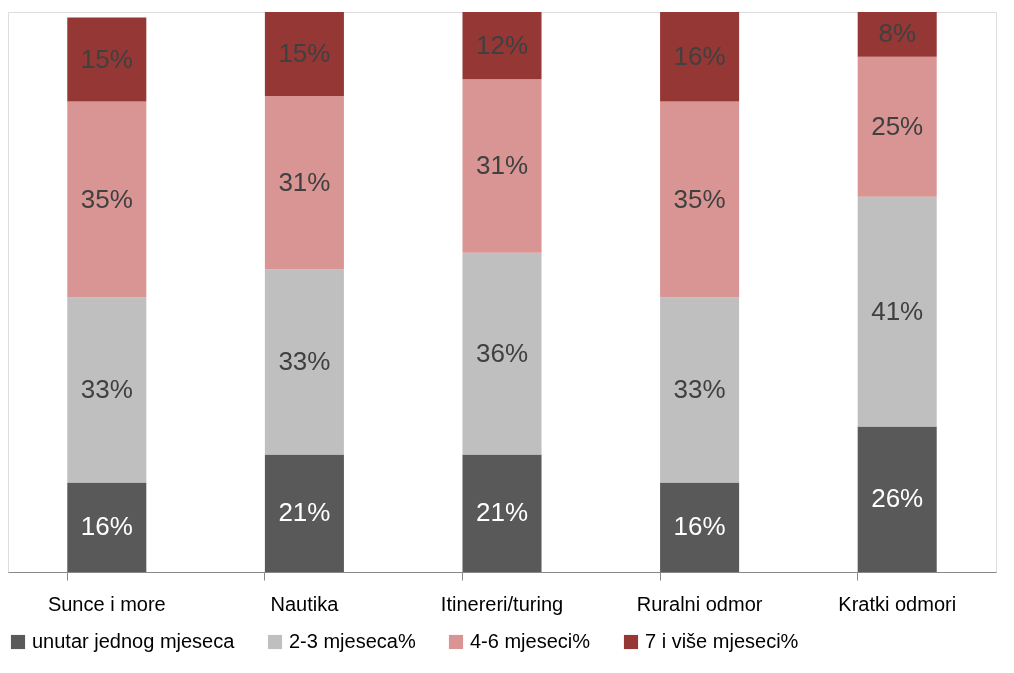  I want to click on legend-label: 2-3 mjeseca%, so click(352, 641).